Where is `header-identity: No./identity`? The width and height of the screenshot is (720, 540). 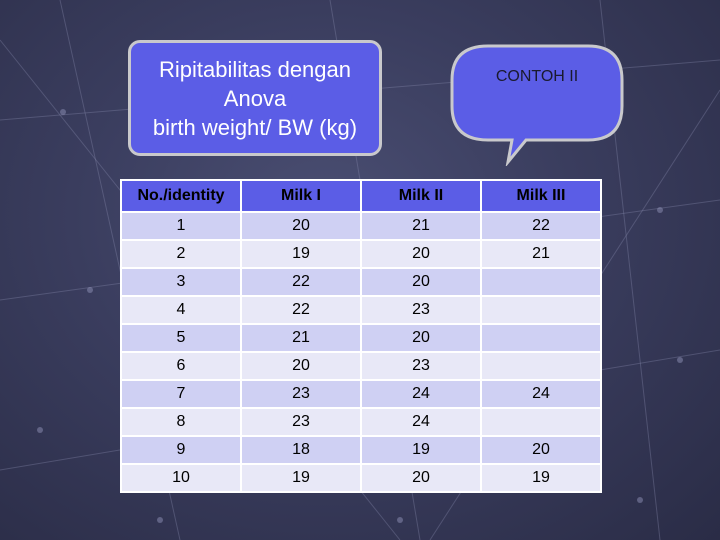
header-identity: No./identity is located at coordinates (181, 196).